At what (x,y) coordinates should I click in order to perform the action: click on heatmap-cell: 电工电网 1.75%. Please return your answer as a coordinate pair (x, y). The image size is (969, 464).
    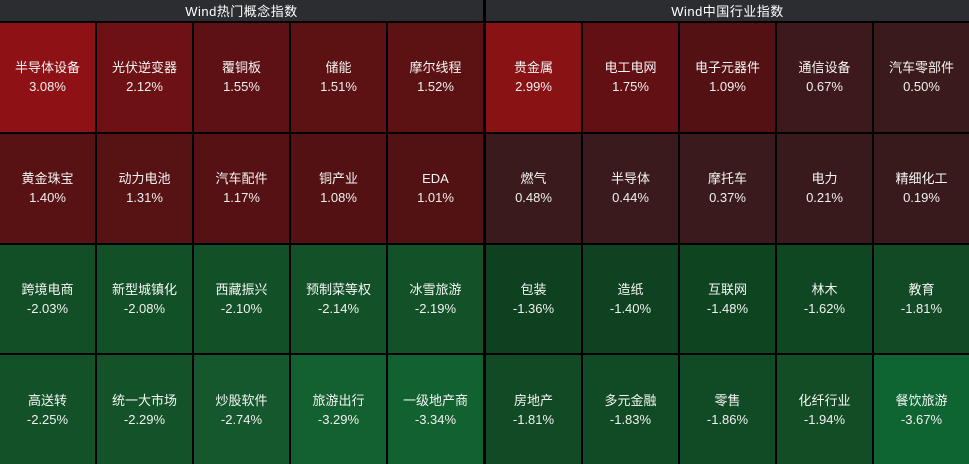
    Looking at the image, I should click on (630, 77).